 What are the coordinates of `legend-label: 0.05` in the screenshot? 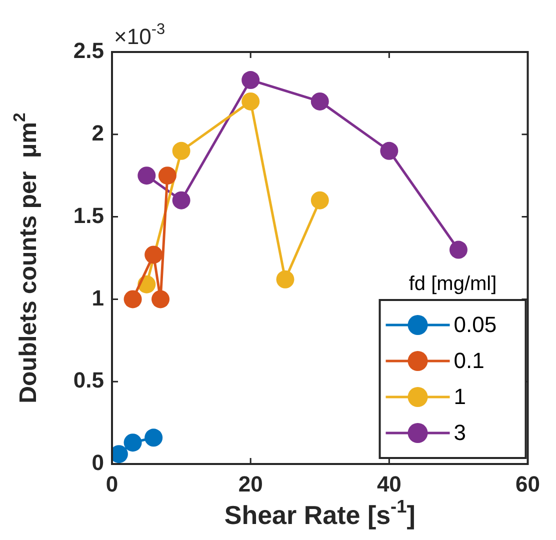 It's located at (475, 325).